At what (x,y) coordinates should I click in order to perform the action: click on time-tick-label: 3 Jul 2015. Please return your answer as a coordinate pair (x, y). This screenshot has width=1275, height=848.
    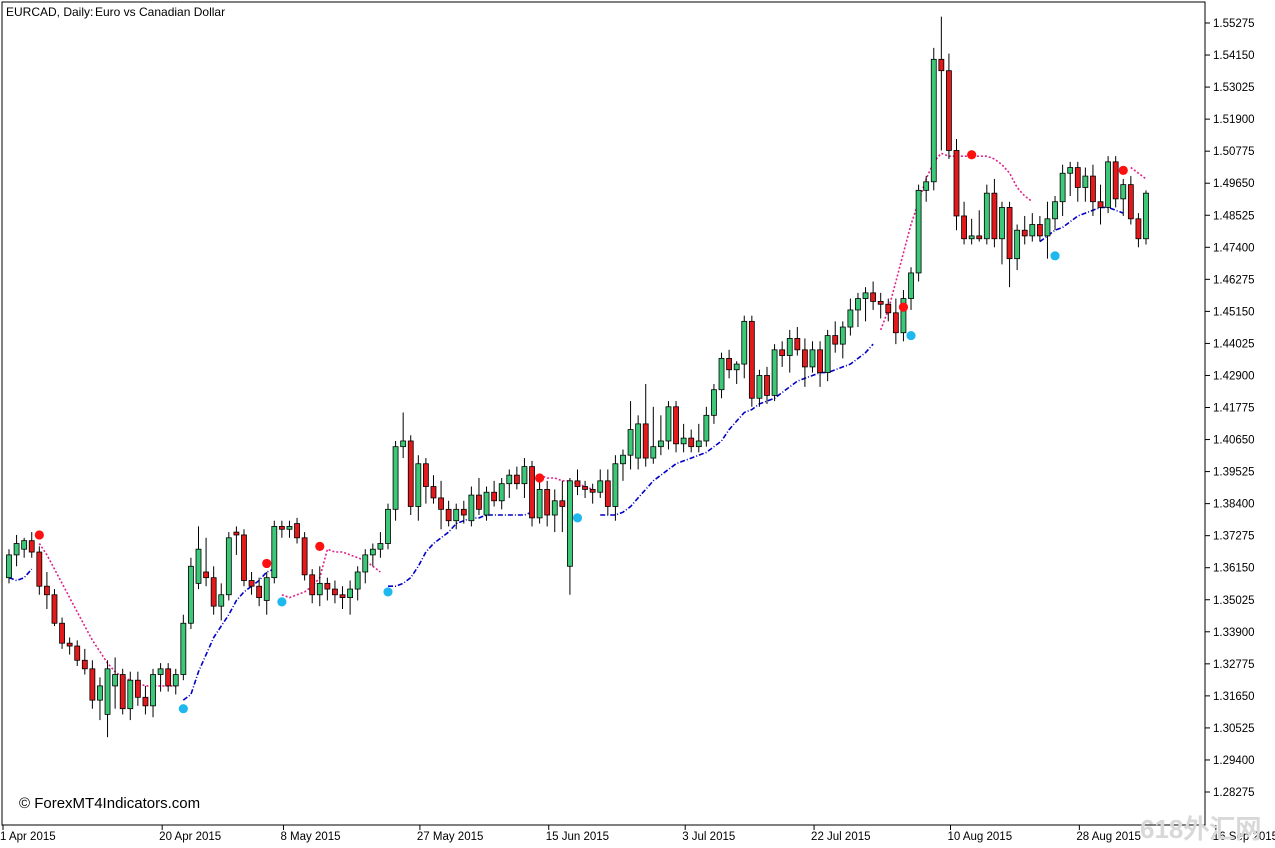
    Looking at the image, I should click on (708, 837).